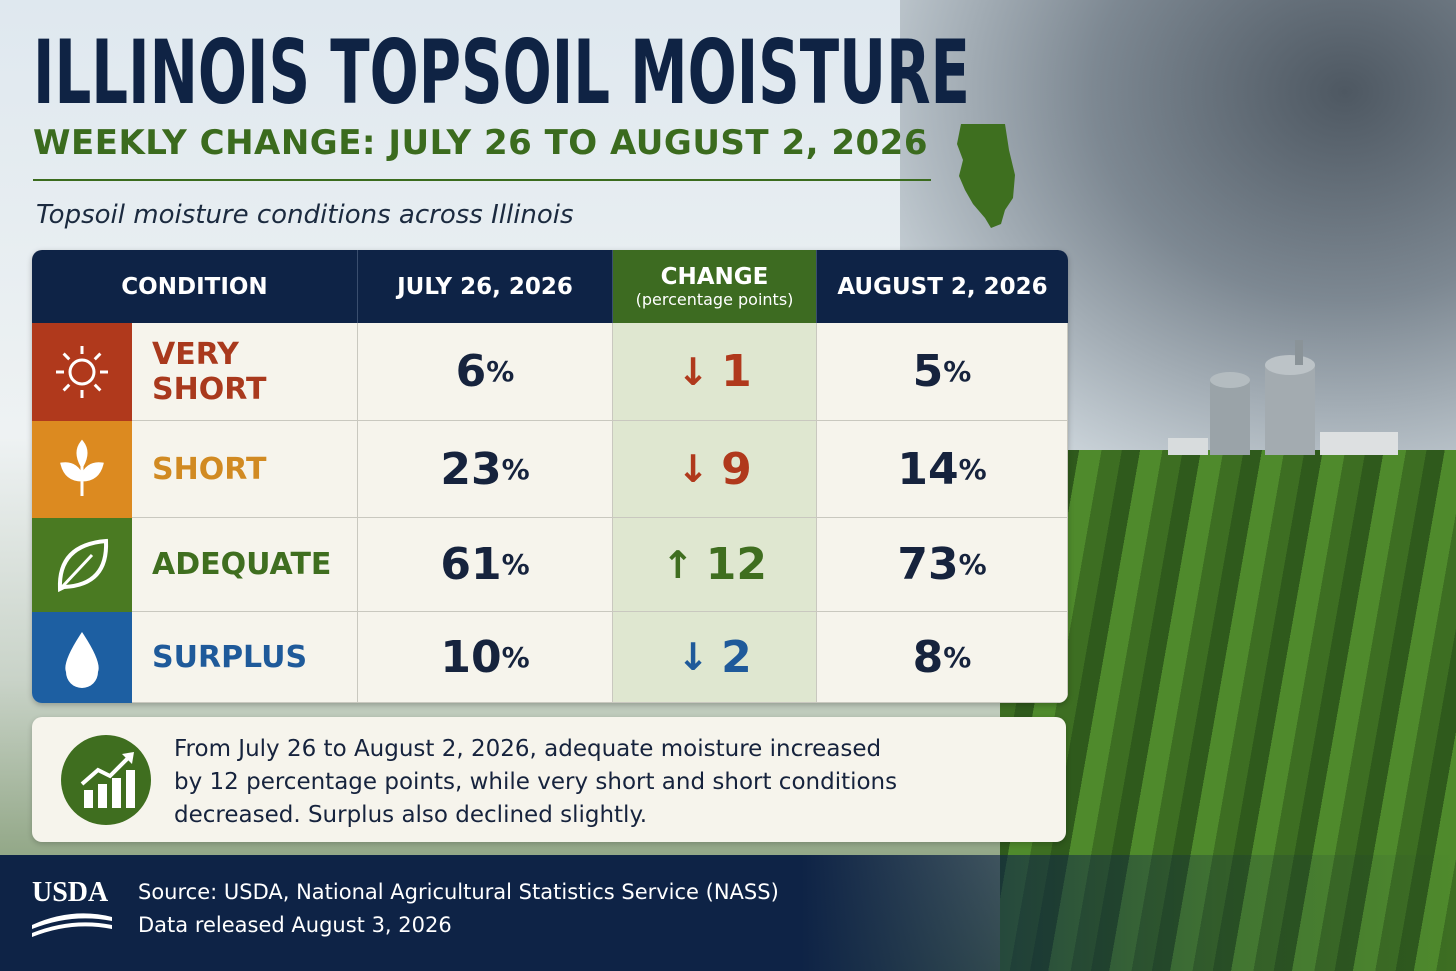 The image size is (1456, 971). What do you see at coordinates (471, 371) in the screenshot?
I see `value-number: 6` at bounding box center [471, 371].